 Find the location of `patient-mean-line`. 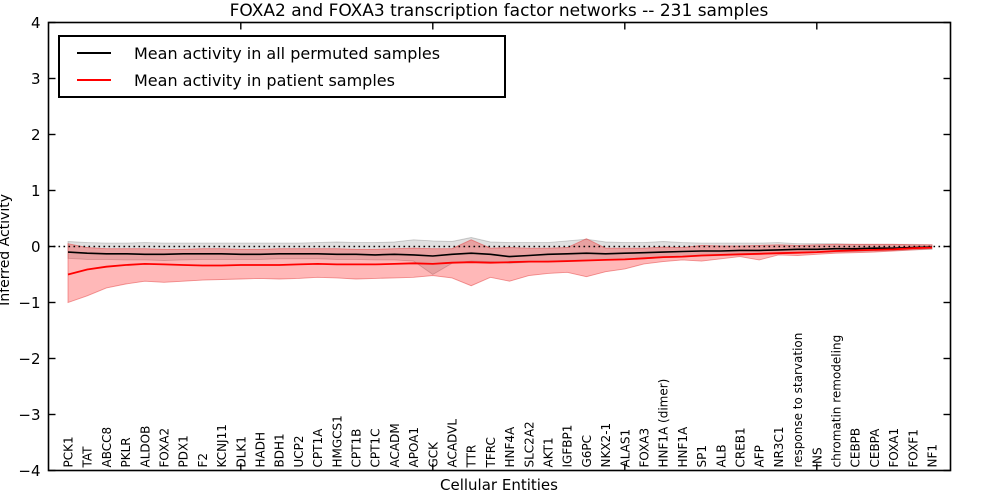

patient-mean-line is located at coordinates (500, 261).